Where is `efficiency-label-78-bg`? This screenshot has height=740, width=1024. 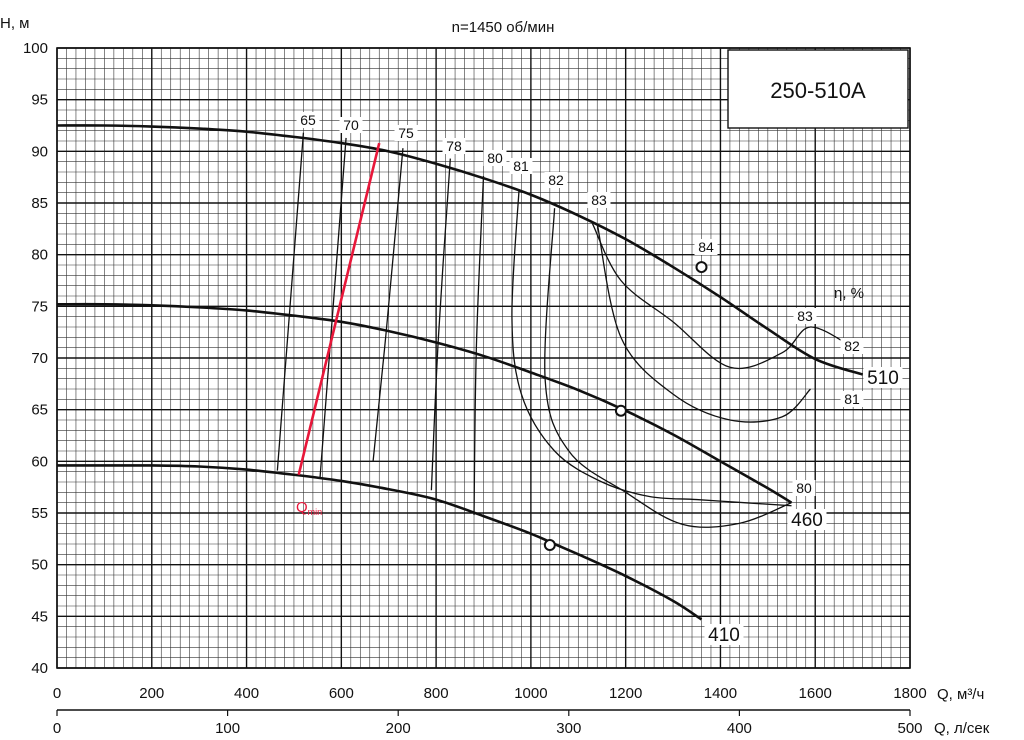
efficiency-label-78-bg is located at coordinates (454, 146).